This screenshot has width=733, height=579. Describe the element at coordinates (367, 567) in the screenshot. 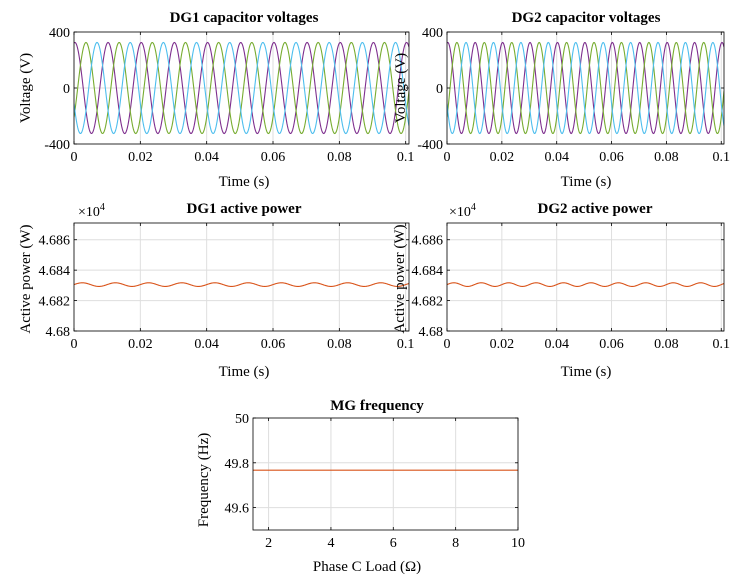

I see `x-axis-label: Phase C Load (Ω)` at that location.